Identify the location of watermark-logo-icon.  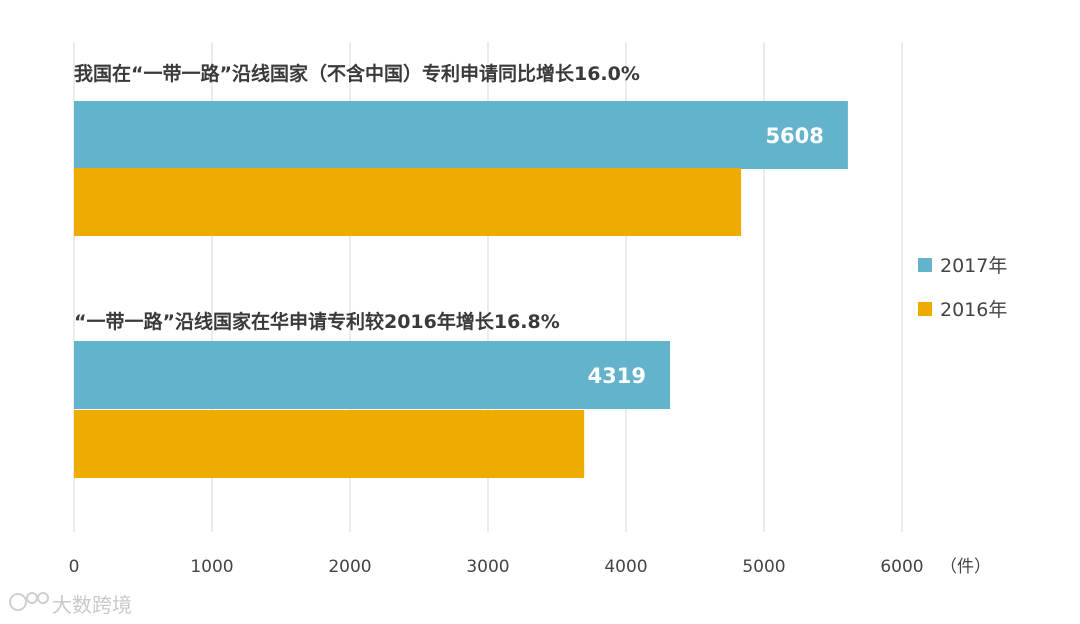
(29, 601).